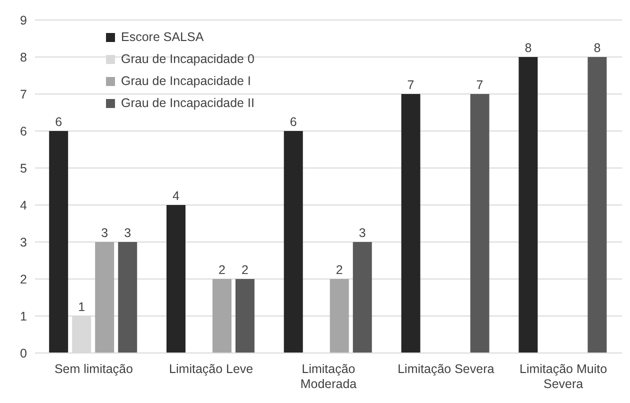 This screenshot has height=403, width=630. What do you see at coordinates (446, 369) in the screenshot?
I see `x-tick-label: Limitação Severa` at bounding box center [446, 369].